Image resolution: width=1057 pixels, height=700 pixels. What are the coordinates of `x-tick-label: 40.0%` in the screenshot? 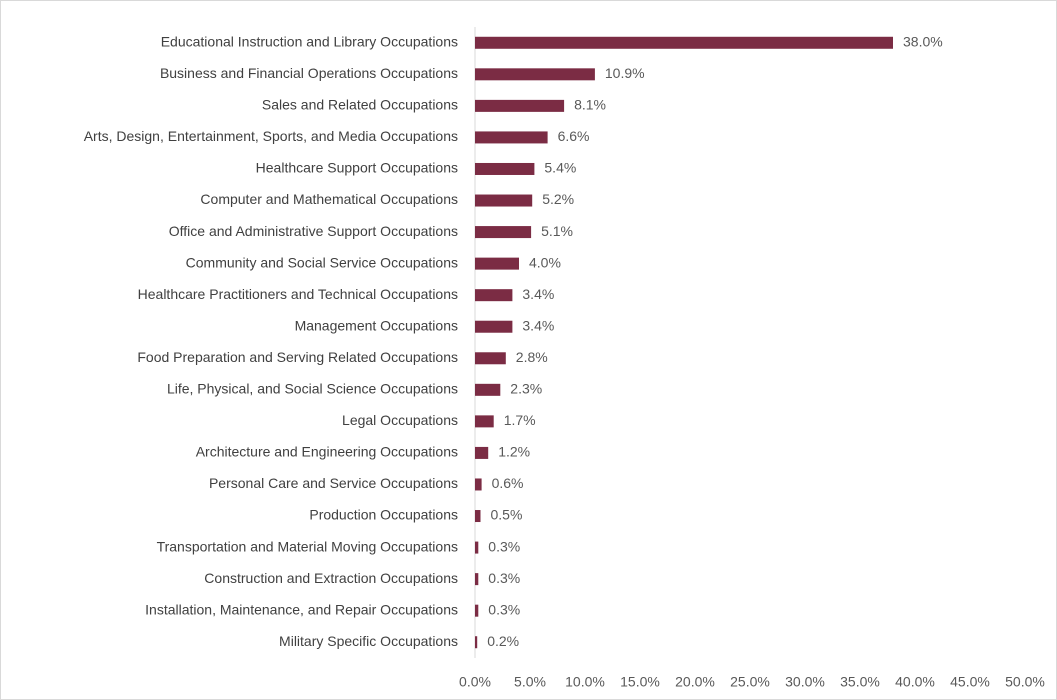 It's located at (915, 682).